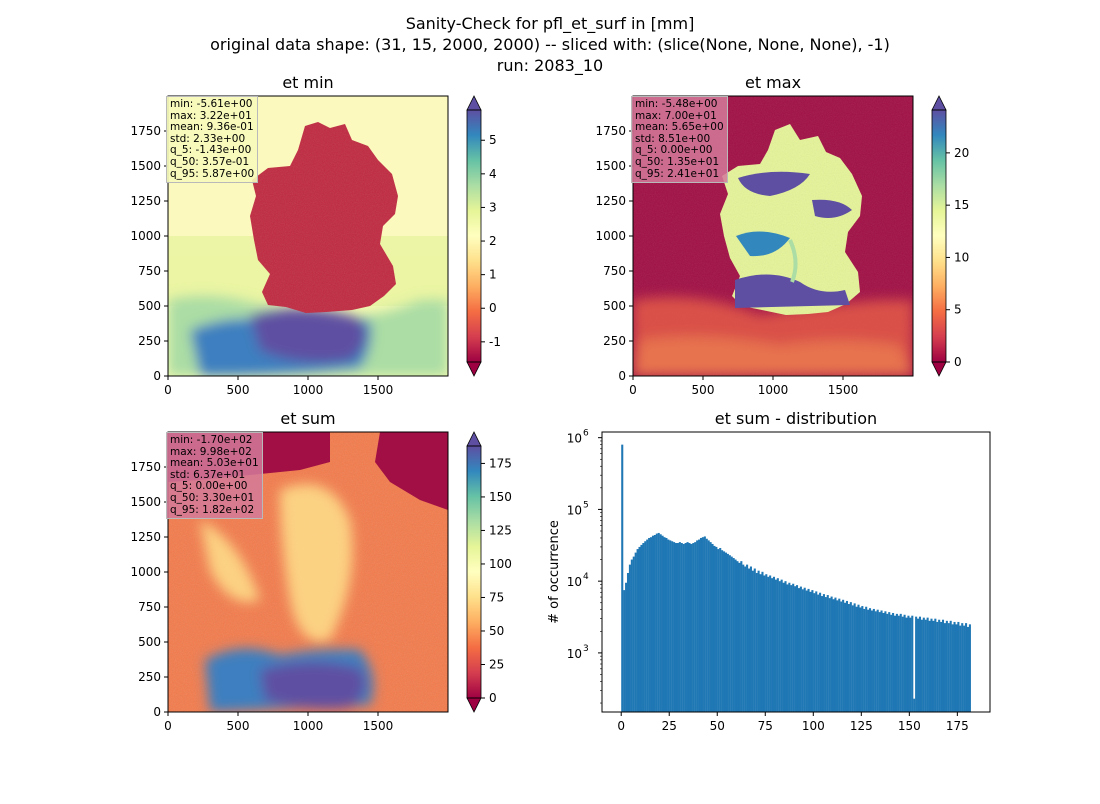 The height and width of the screenshot is (804, 1100). What do you see at coordinates (957, 726) in the screenshot?
I see `x-tick-label: 175` at bounding box center [957, 726].